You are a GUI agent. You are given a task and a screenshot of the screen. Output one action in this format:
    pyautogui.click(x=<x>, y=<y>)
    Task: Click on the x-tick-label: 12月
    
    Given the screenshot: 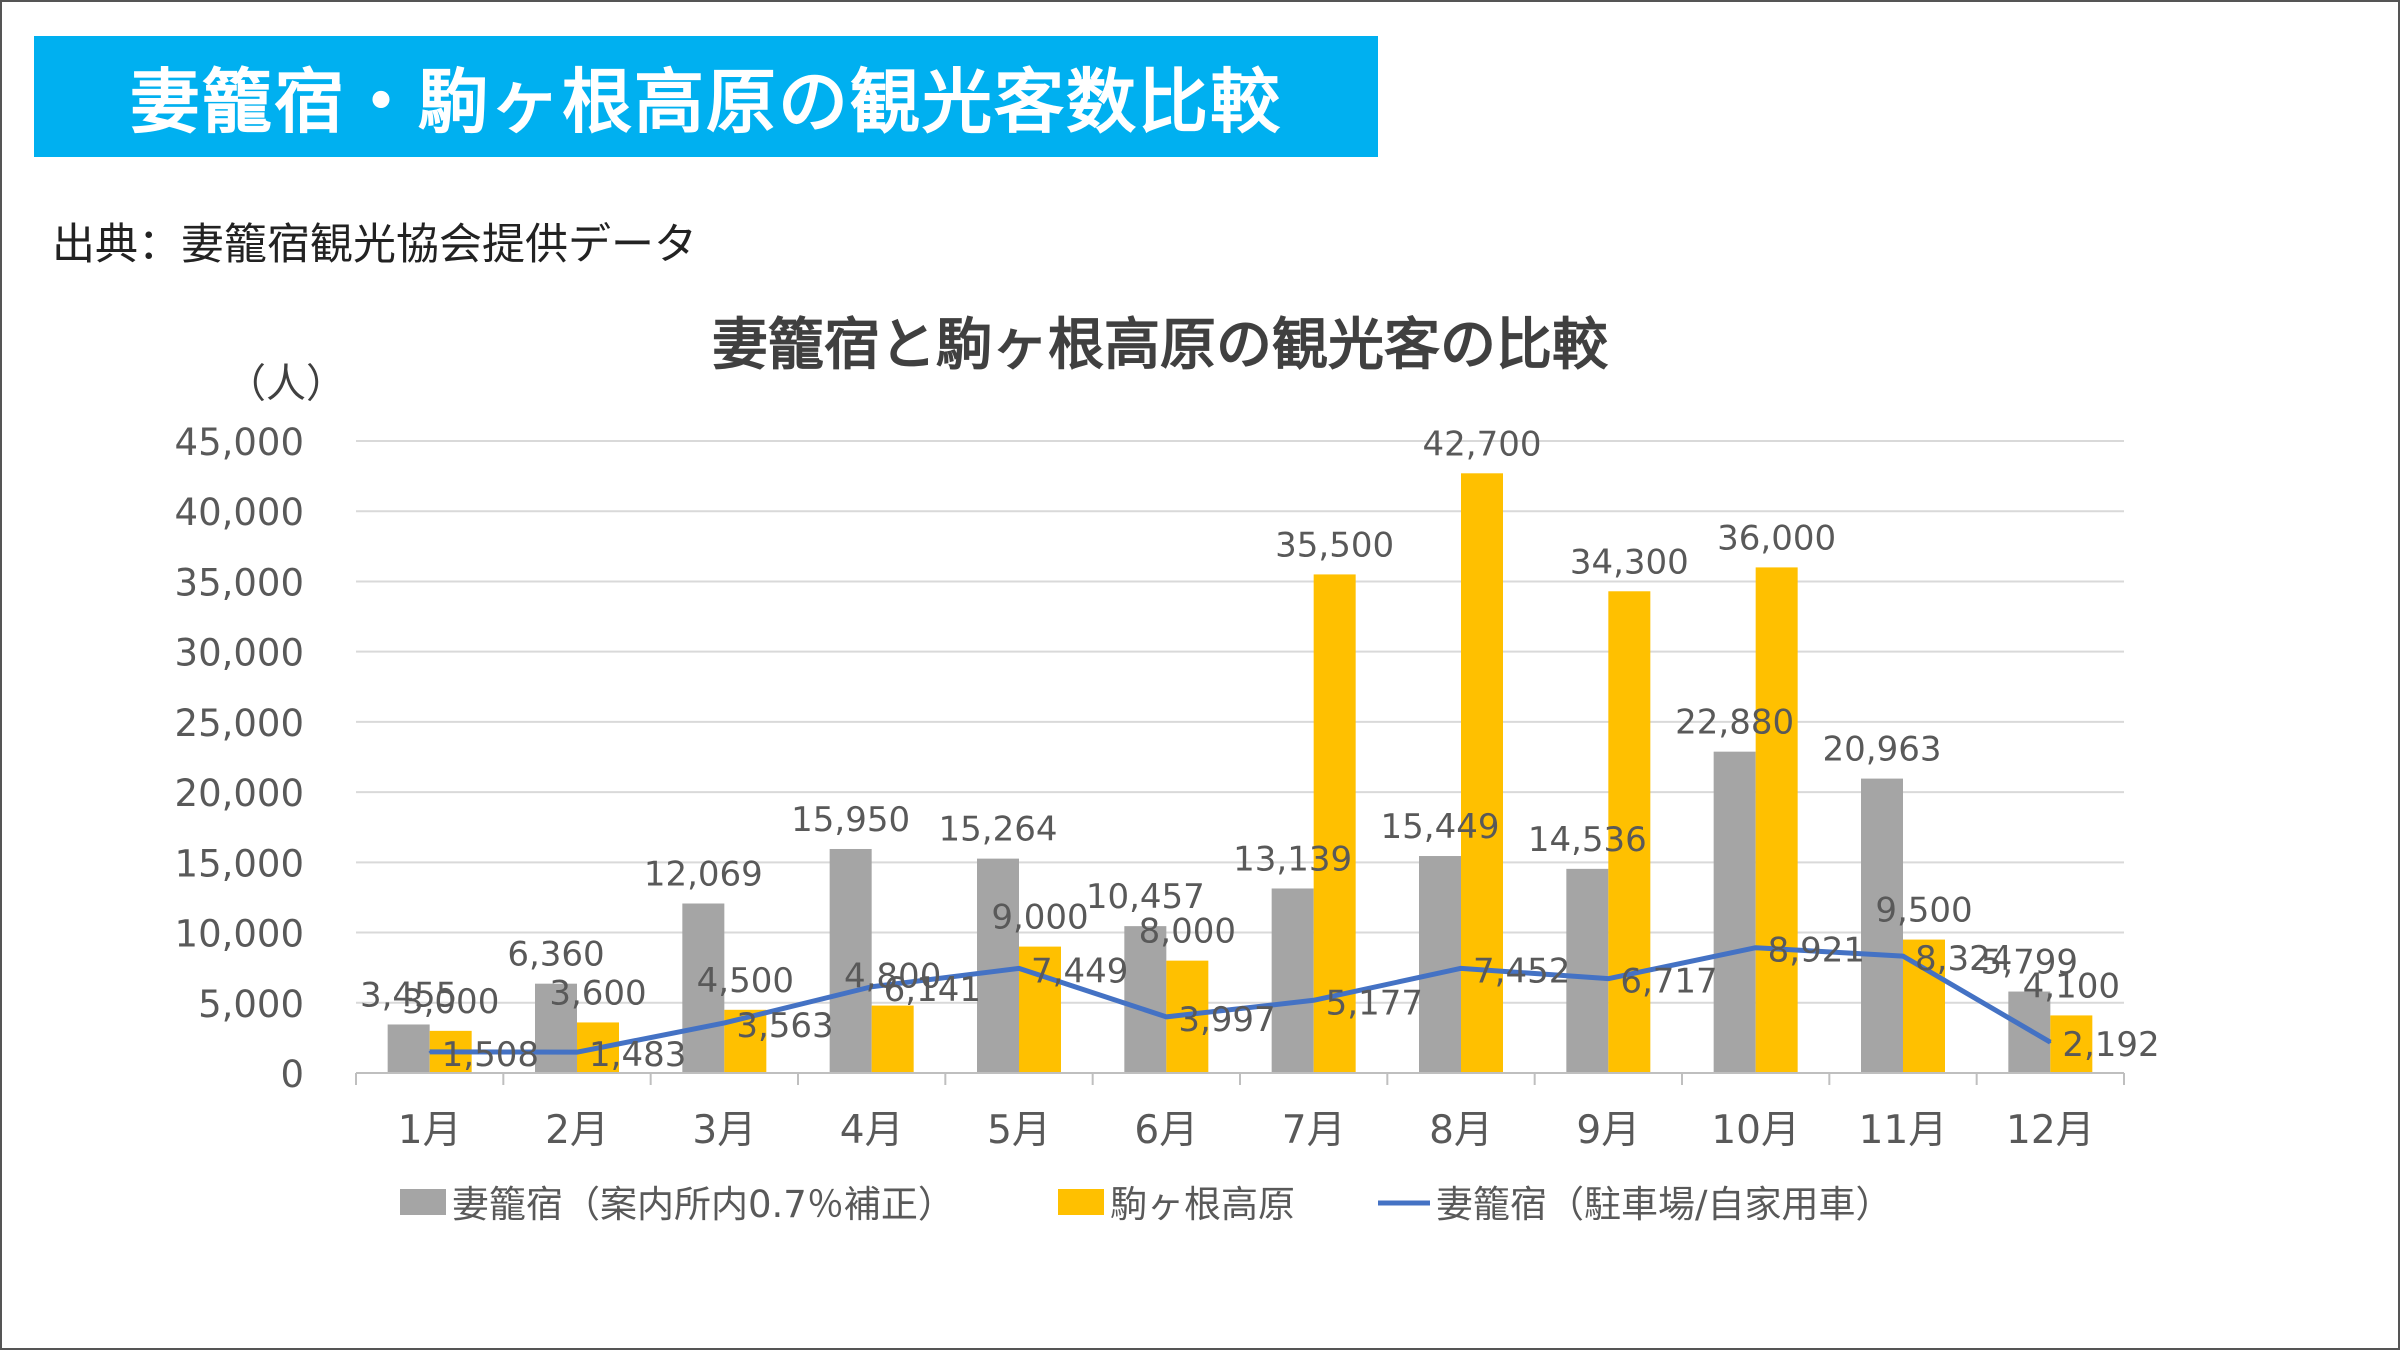 What is the action you would take?
    pyautogui.click(x=2050, y=1130)
    